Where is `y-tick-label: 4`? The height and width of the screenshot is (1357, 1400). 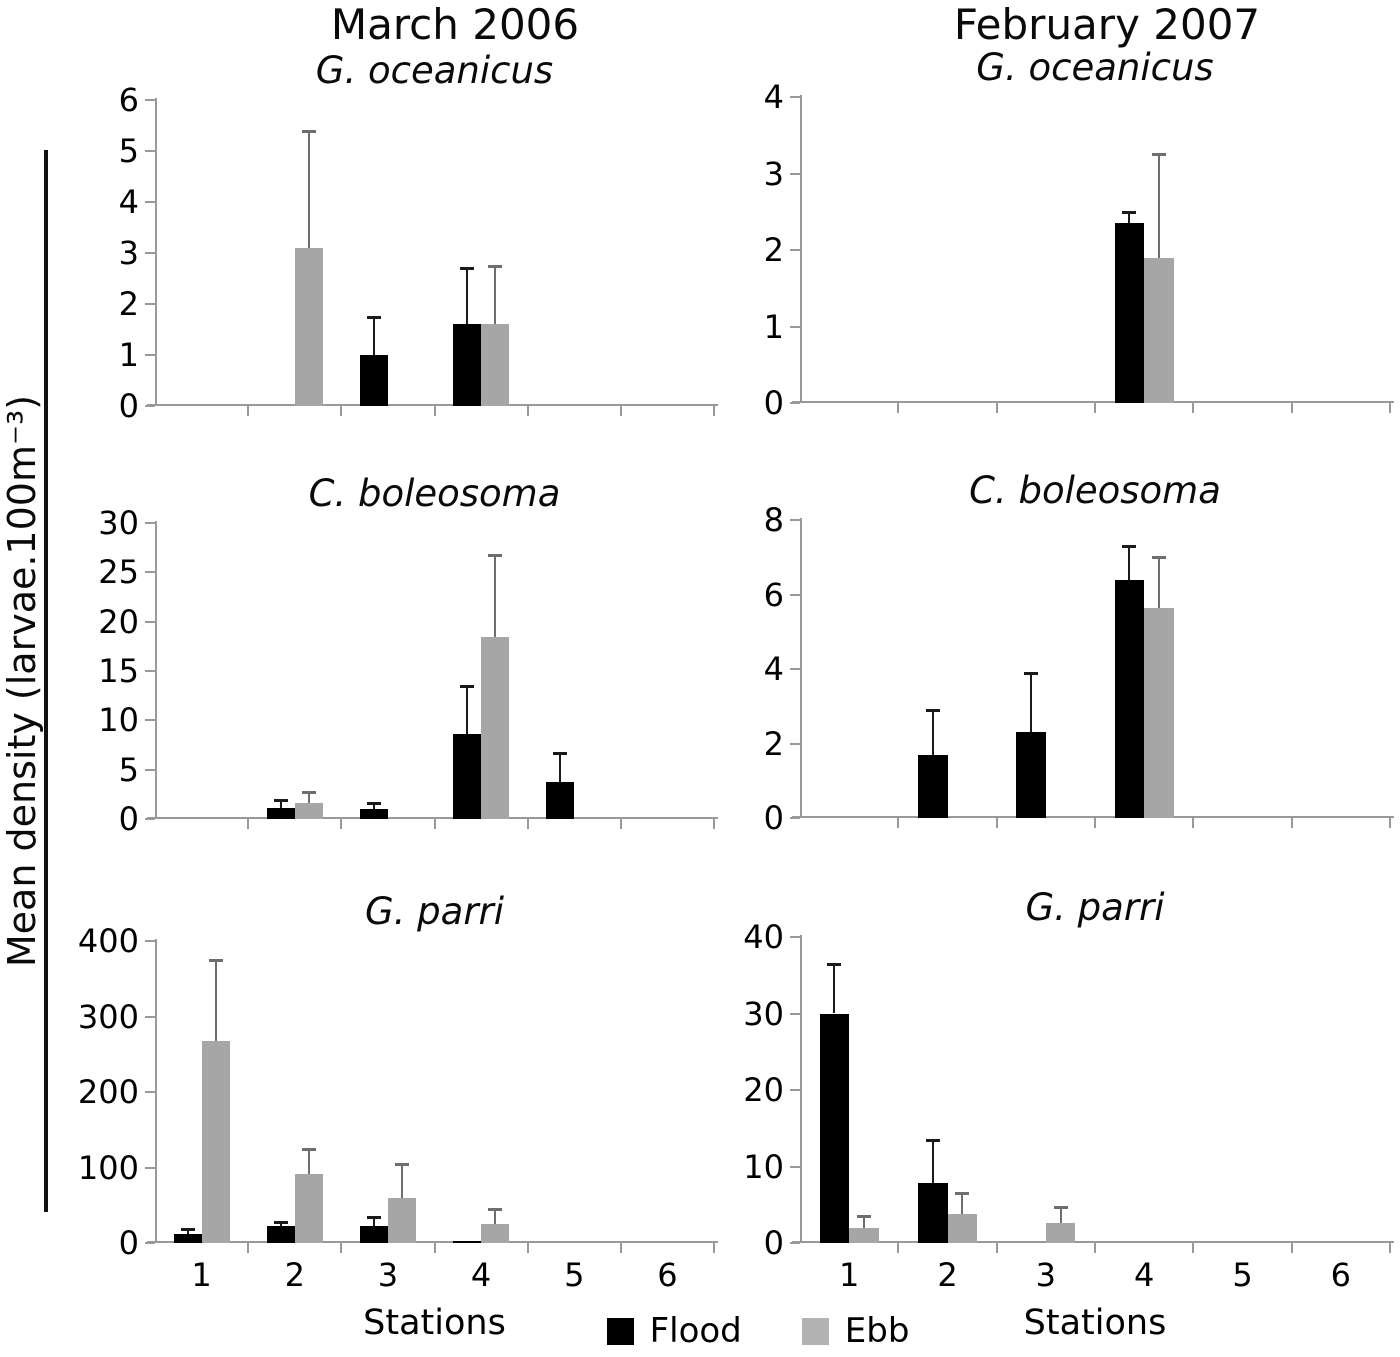
y-tick-label: 4 is located at coordinates (128, 202).